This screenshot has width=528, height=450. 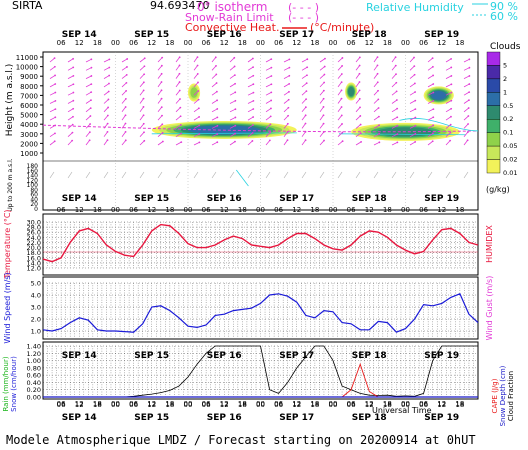 What do you see at coordinates (351, 210) in the screenshot?
I see `mid-hour-tick: 06` at bounding box center [351, 210].